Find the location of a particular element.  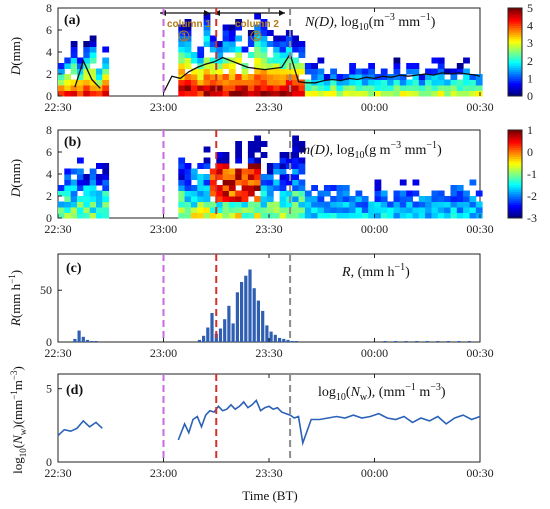

x-tick-label: 22:30 is located at coordinates (57, 353).